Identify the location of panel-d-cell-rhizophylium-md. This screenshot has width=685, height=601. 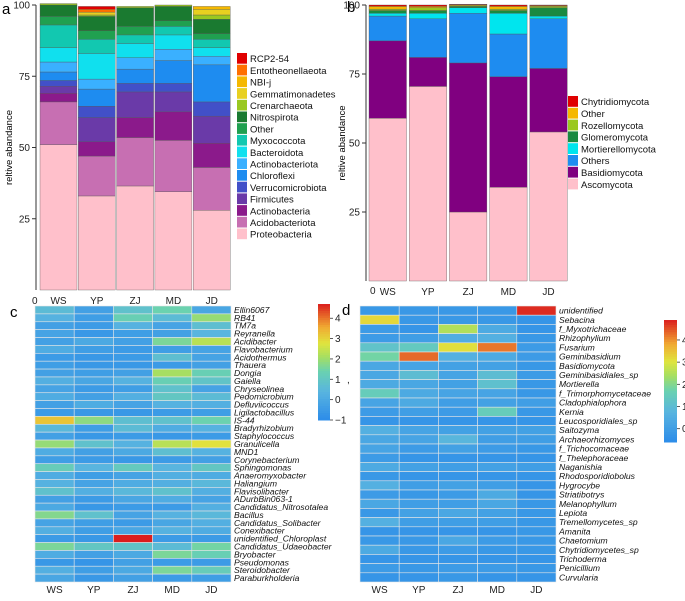
(497, 338).